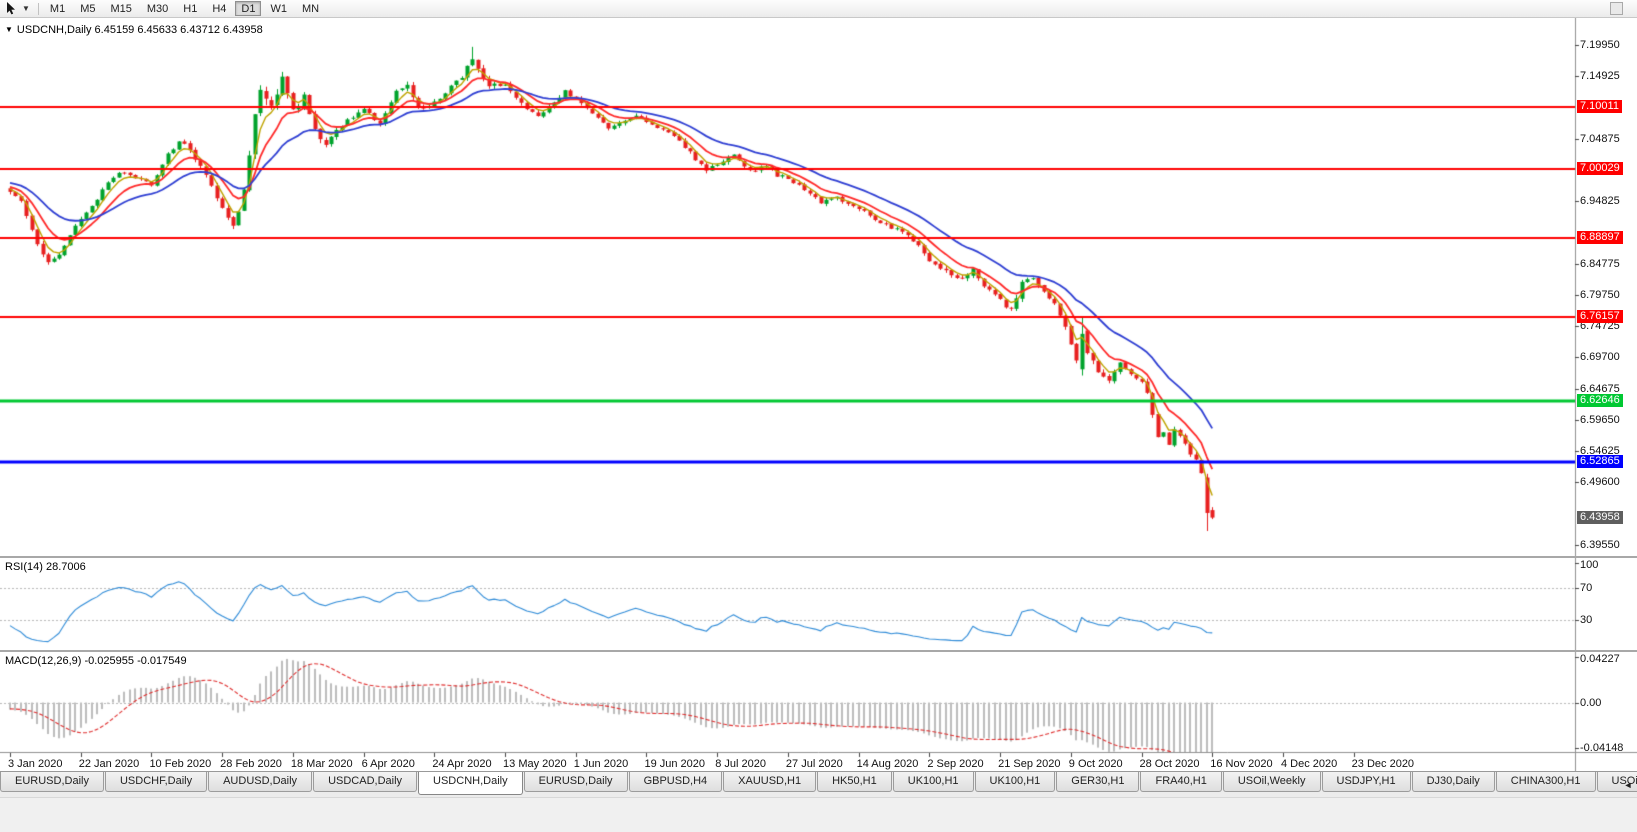 This screenshot has height=832, width=1637. I want to click on pane-splitter-macd, so click(818, 651).